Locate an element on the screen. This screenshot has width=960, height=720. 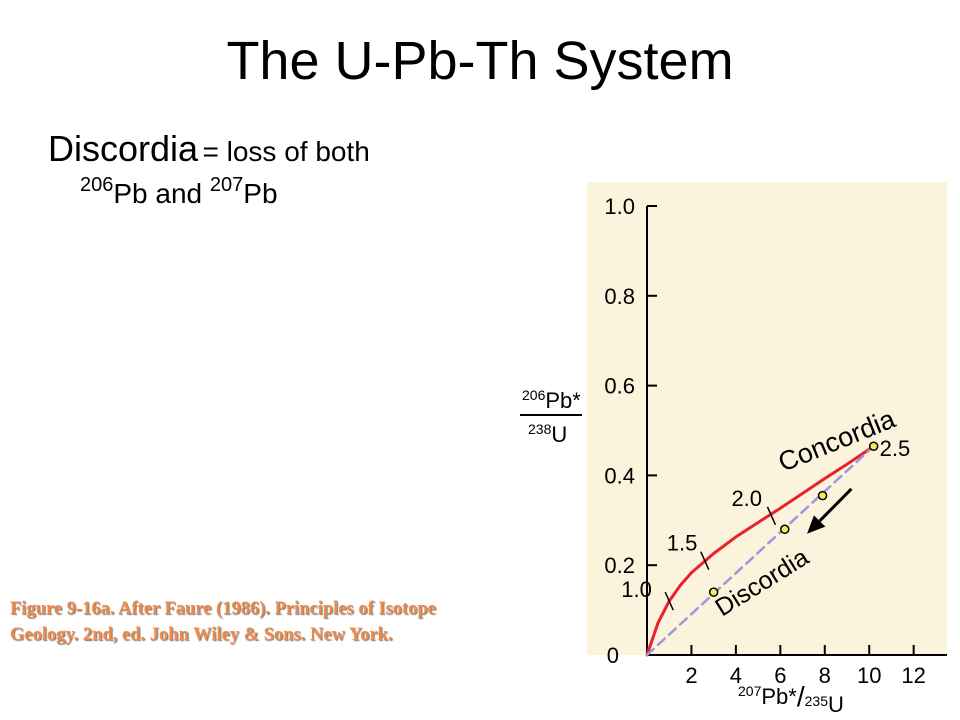
ylabel-num-mass: 206 is located at coordinates (534, 395).